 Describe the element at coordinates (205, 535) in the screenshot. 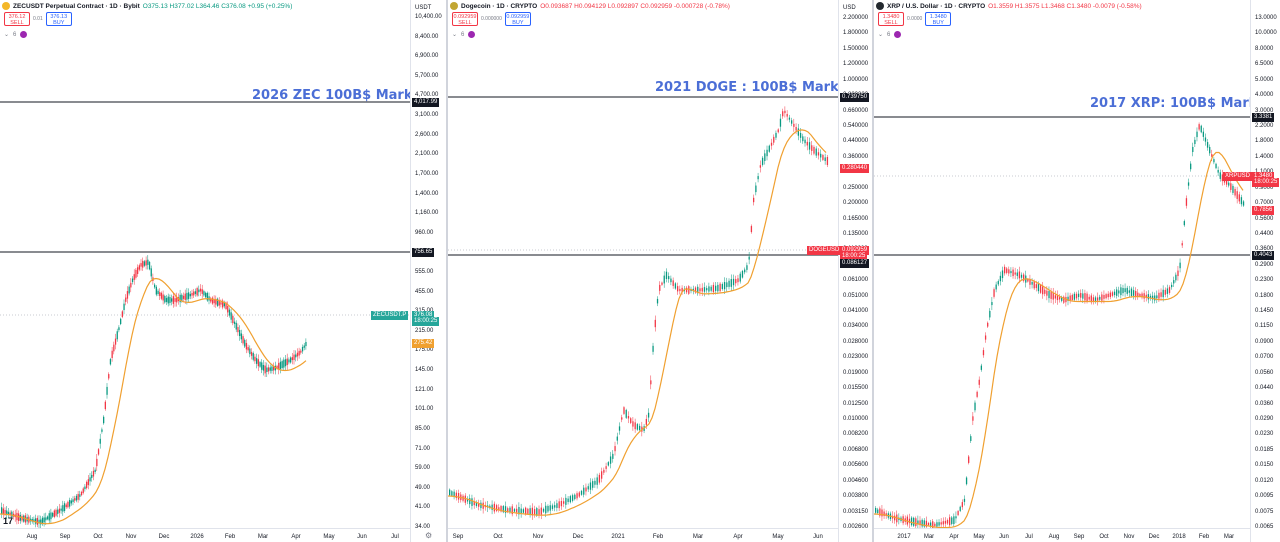

I see `time-axis-zec: Aug Sep Oct Nov Dec 2026 Feb Mar Apr May Jun Jul` at that location.